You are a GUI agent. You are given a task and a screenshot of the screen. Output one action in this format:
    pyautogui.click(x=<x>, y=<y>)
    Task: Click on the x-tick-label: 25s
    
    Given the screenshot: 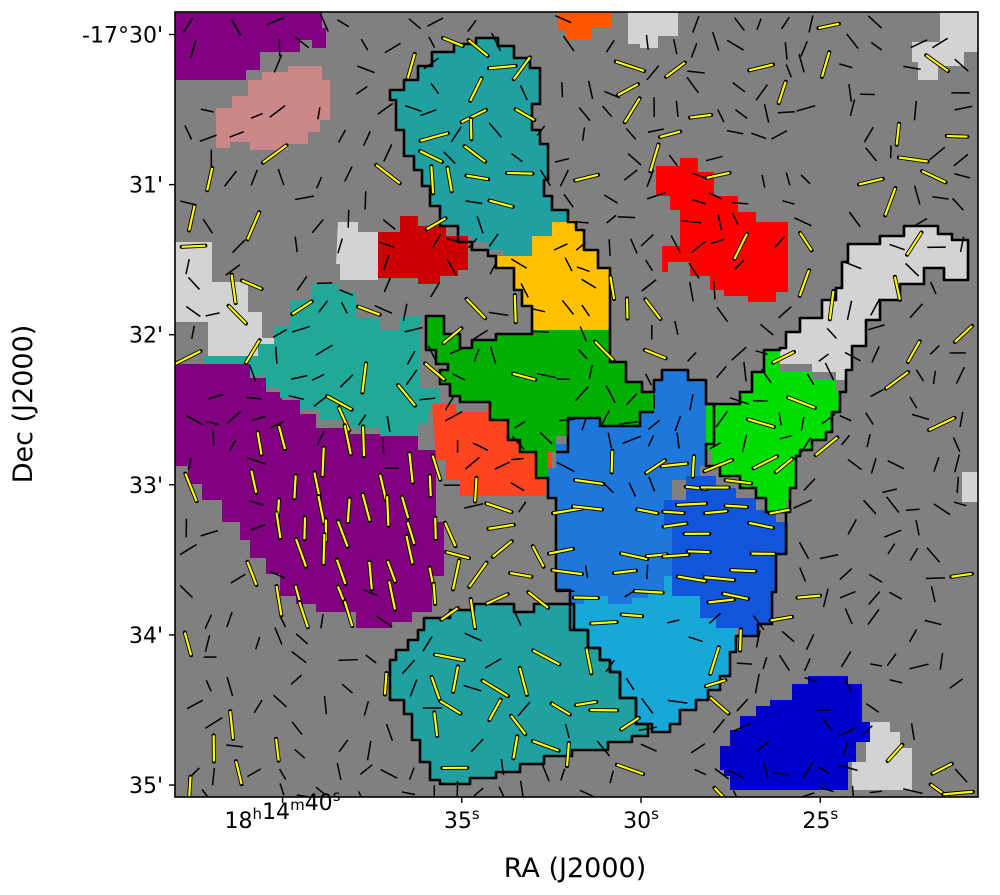 What is the action you would take?
    pyautogui.click(x=820, y=819)
    